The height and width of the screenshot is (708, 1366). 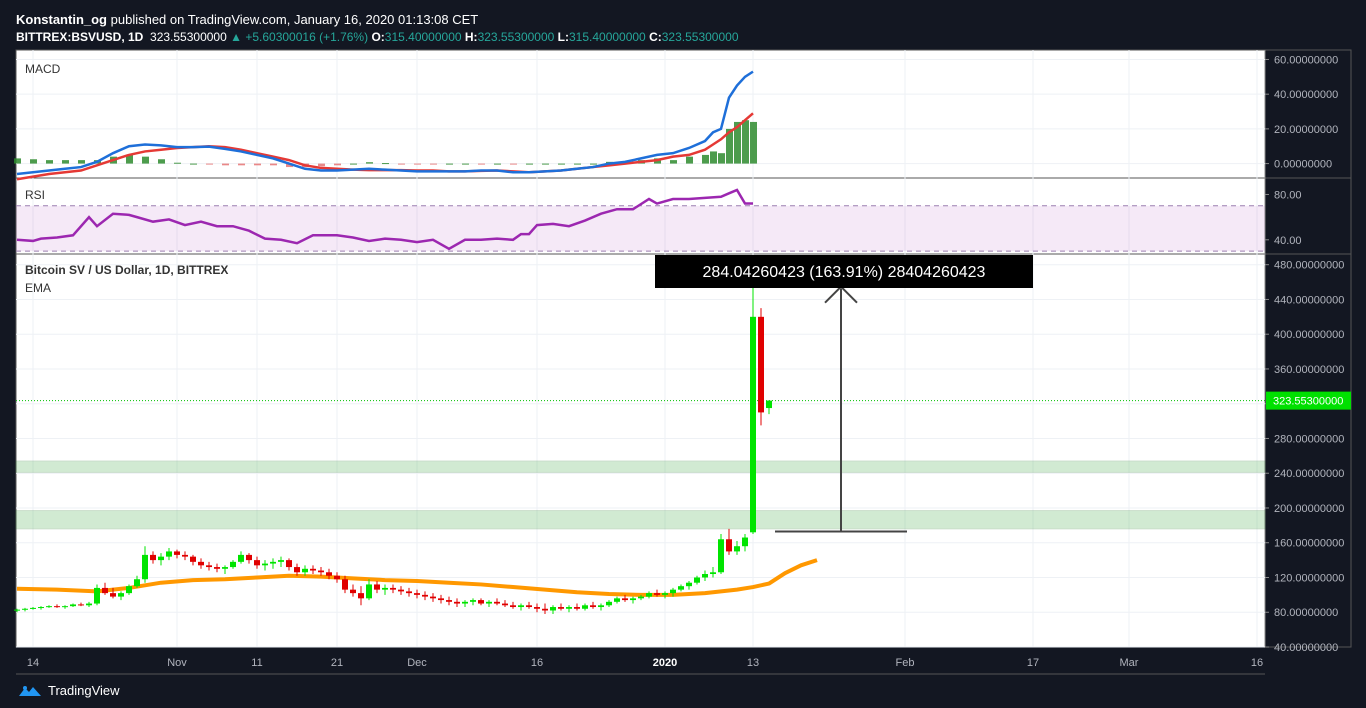 What do you see at coordinates (1309, 300) in the screenshot?
I see `price-axis-label: 440.00000000` at bounding box center [1309, 300].